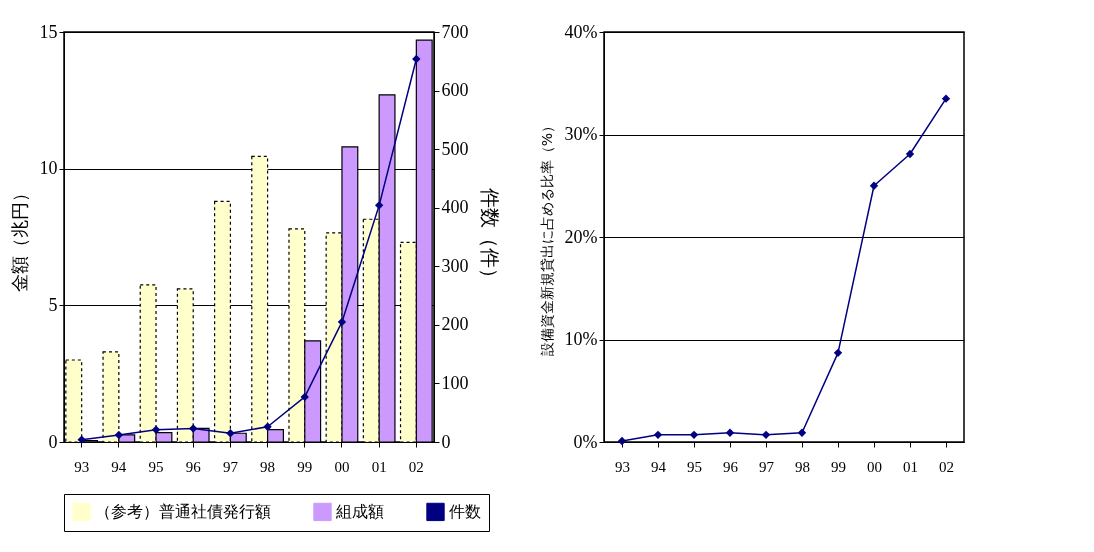 The height and width of the screenshot is (552, 1094). Describe the element at coordinates (465, 511) in the screenshot. I see `legend-label: 件数` at that location.